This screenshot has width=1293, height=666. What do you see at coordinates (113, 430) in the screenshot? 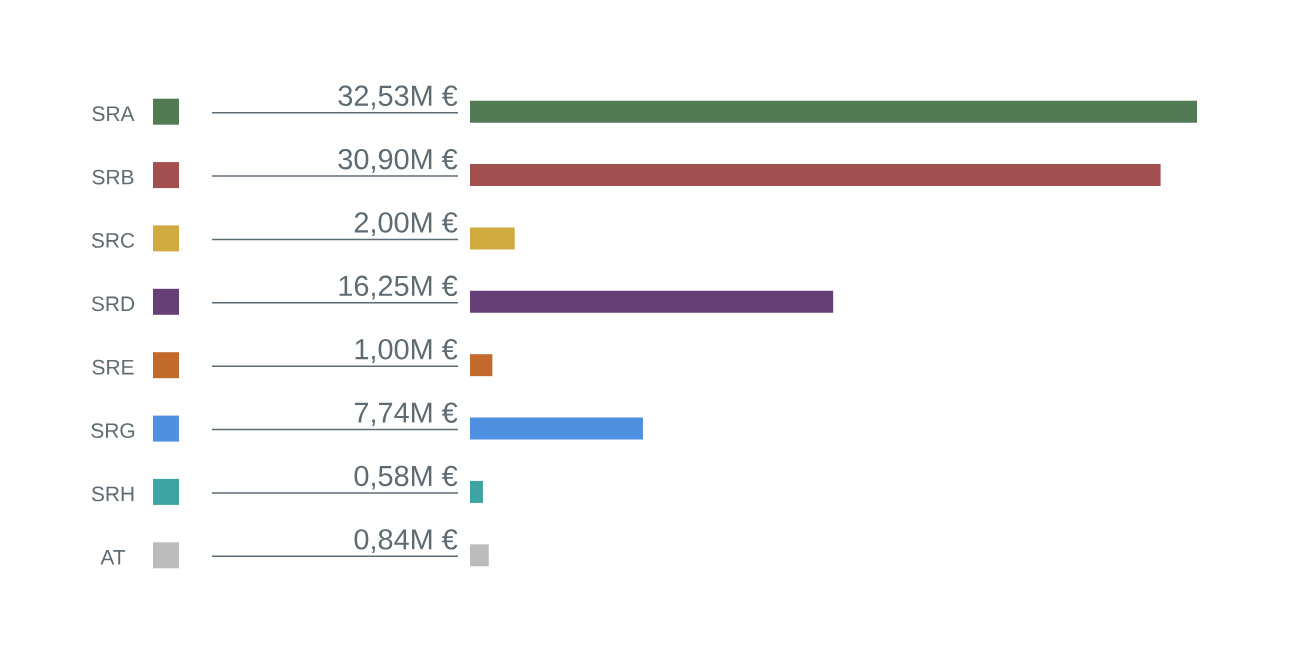
I see `y-tick-label: SRG` at bounding box center [113, 430].